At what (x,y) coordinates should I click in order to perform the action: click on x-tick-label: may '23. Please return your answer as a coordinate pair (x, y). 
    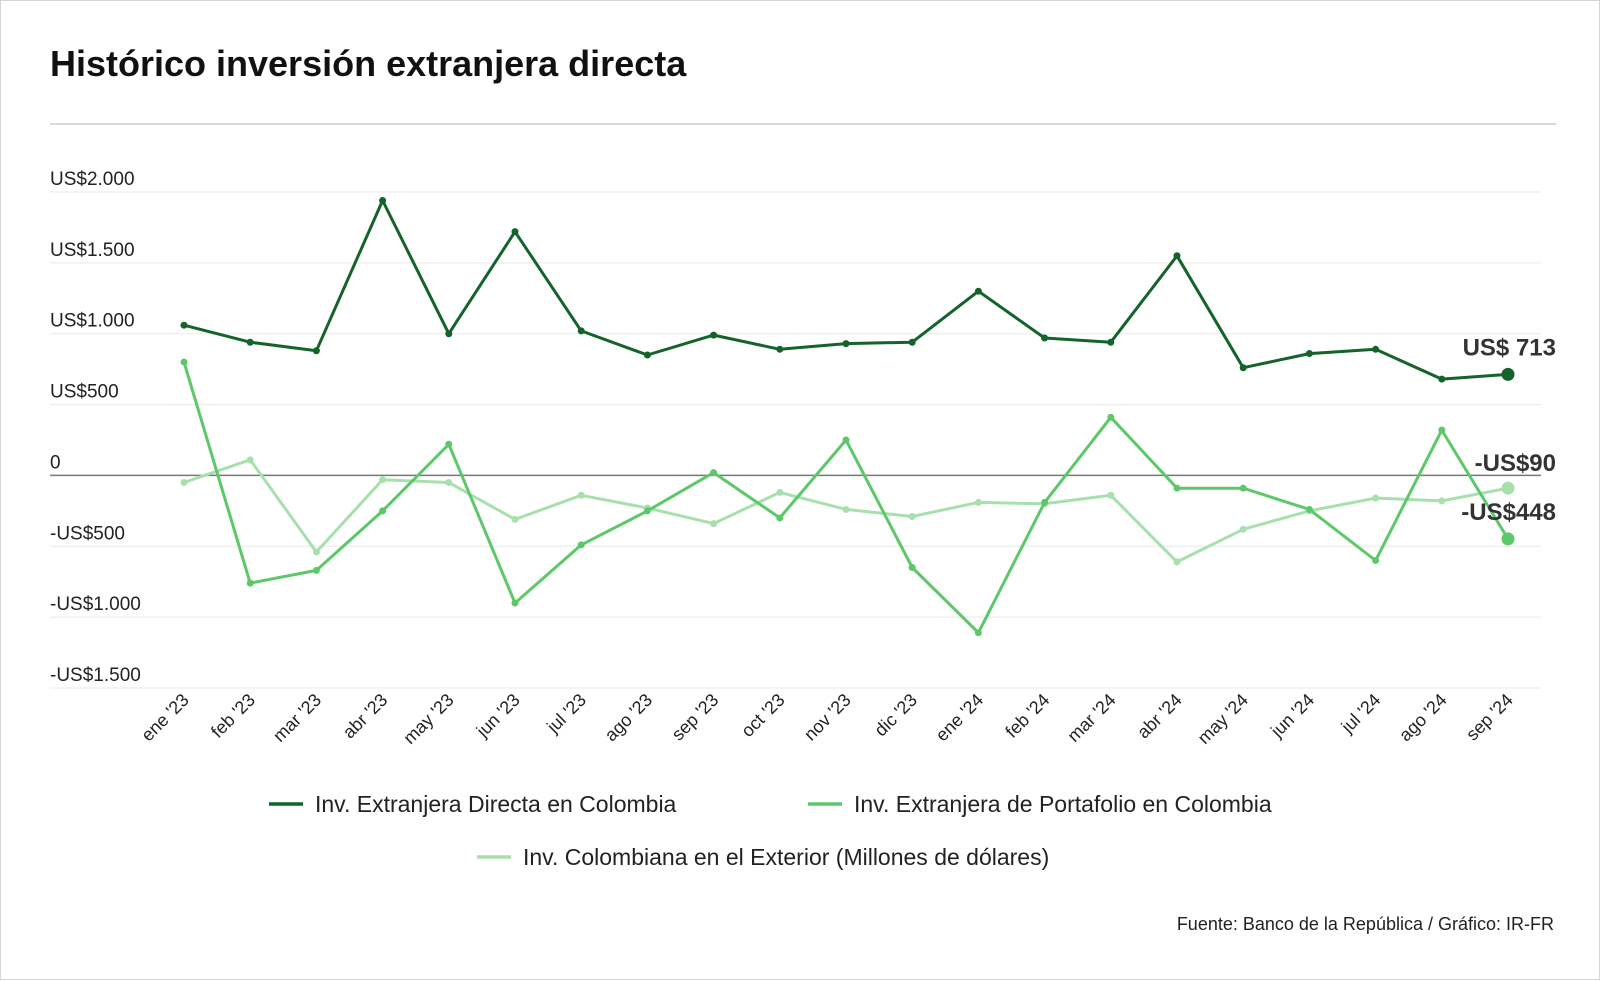
    Looking at the image, I should click on (428, 719).